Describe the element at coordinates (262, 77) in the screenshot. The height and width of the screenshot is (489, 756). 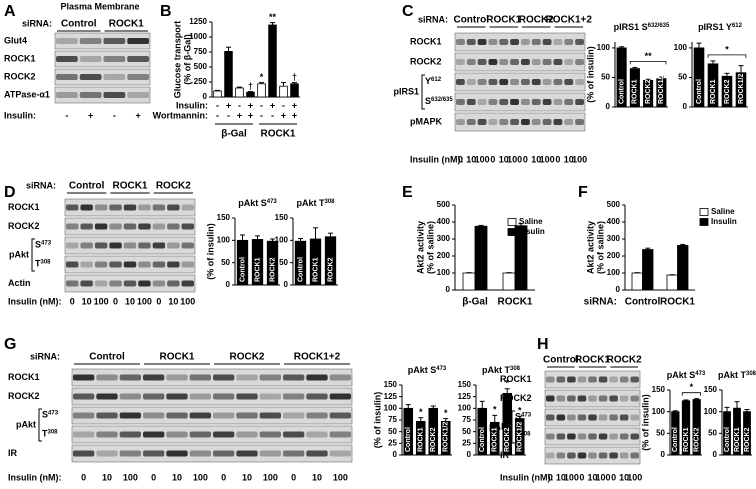
I see `bar-note: *` at that location.